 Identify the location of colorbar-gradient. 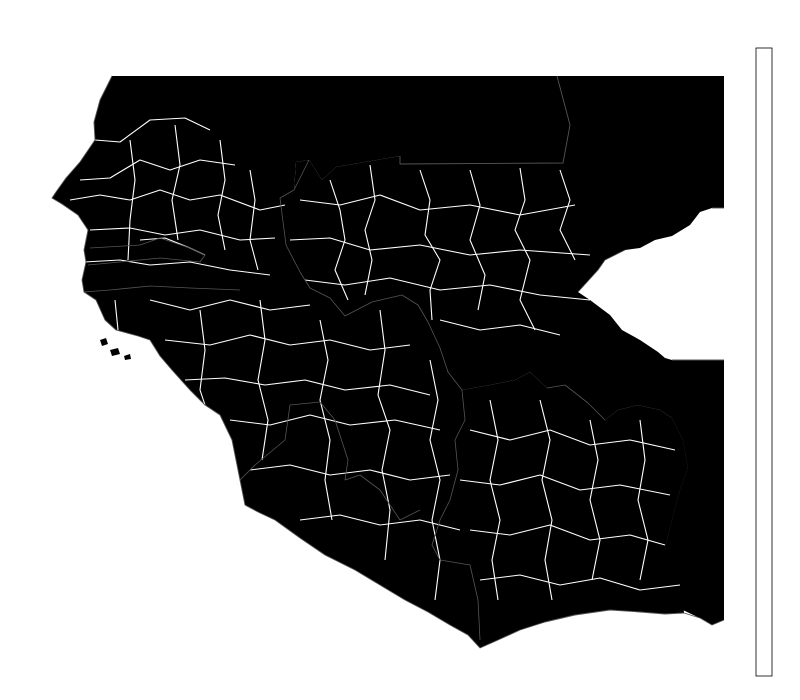
(764, 362).